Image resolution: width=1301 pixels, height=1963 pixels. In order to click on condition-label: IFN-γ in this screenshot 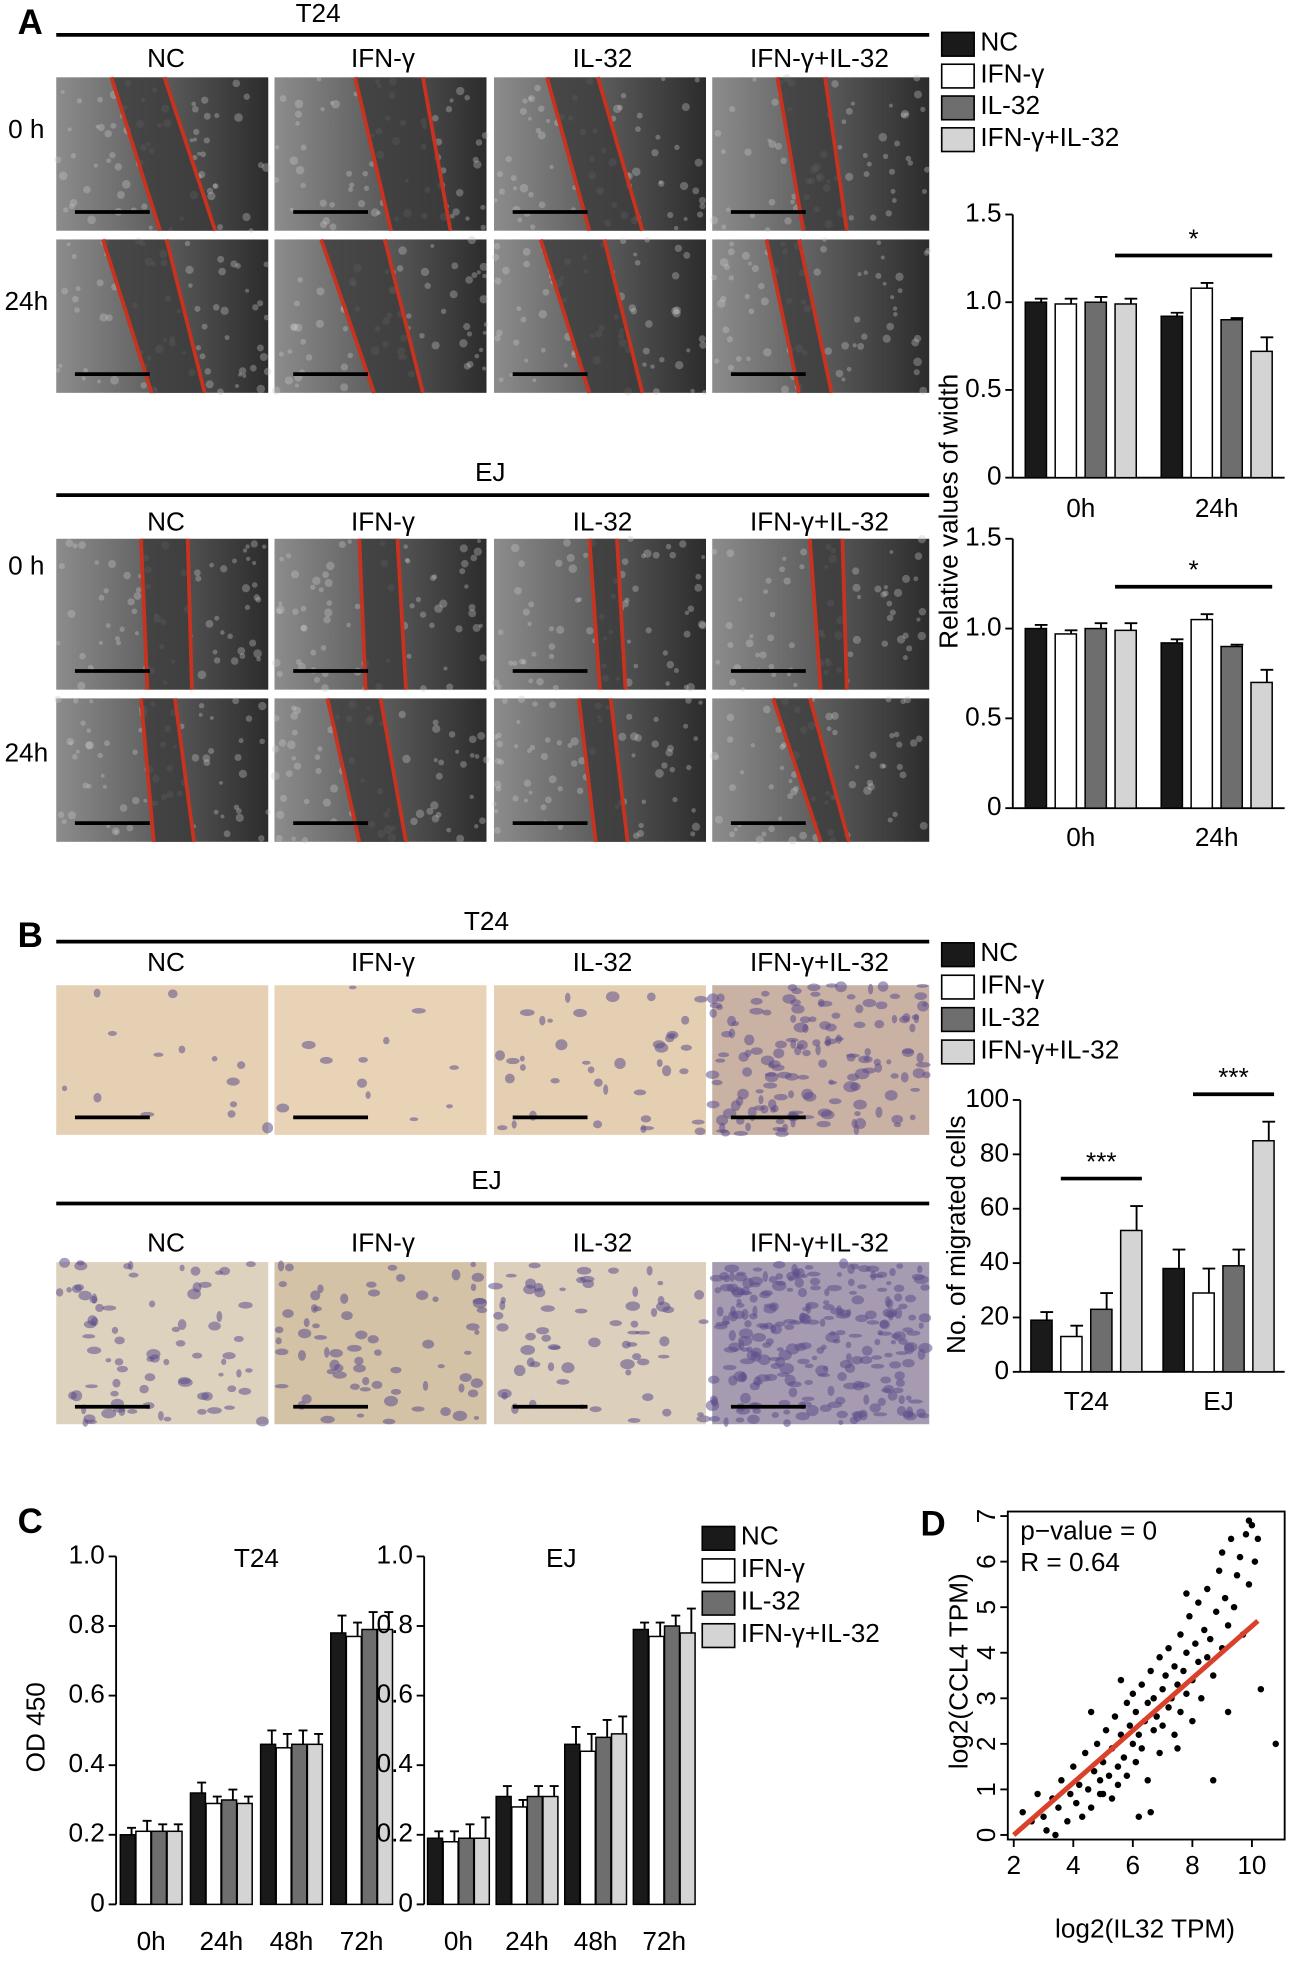, I will do `click(383, 522)`.